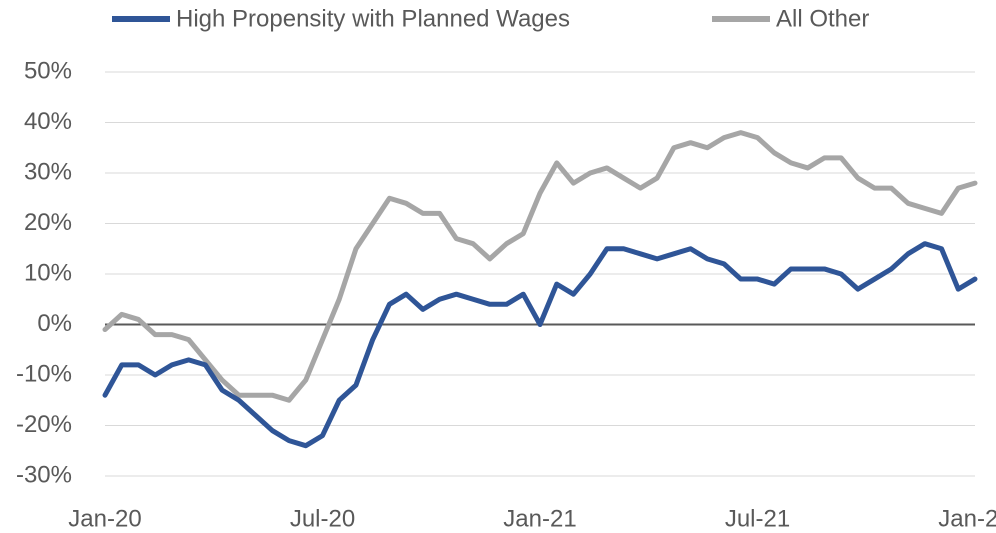  What do you see at coordinates (48, 171) in the screenshot?
I see `y-tick-label: 30%` at bounding box center [48, 171].